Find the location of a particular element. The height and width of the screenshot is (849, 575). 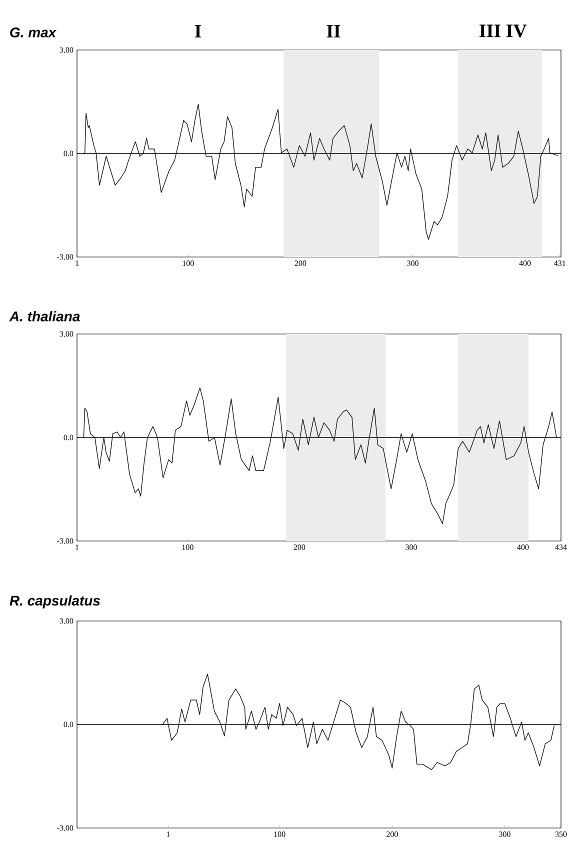

text: I is located at coordinates (198, 31).